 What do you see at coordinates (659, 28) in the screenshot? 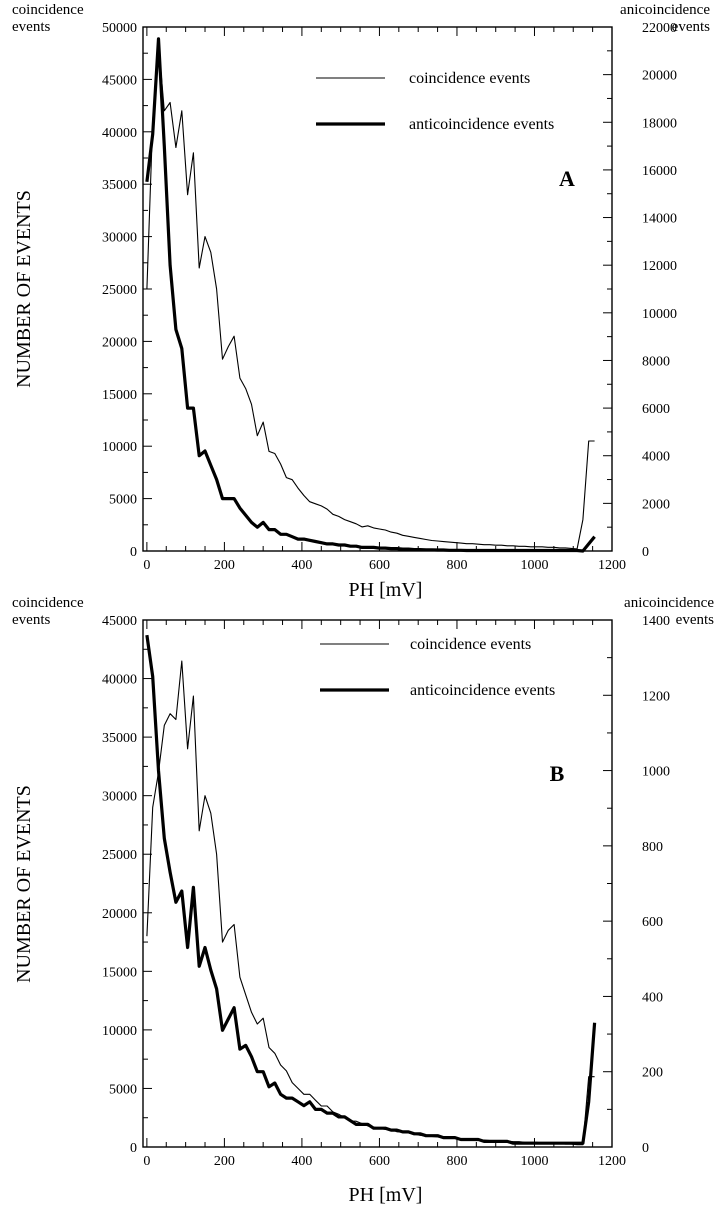
I see `y-right-tick-label: 22000` at bounding box center [659, 28].